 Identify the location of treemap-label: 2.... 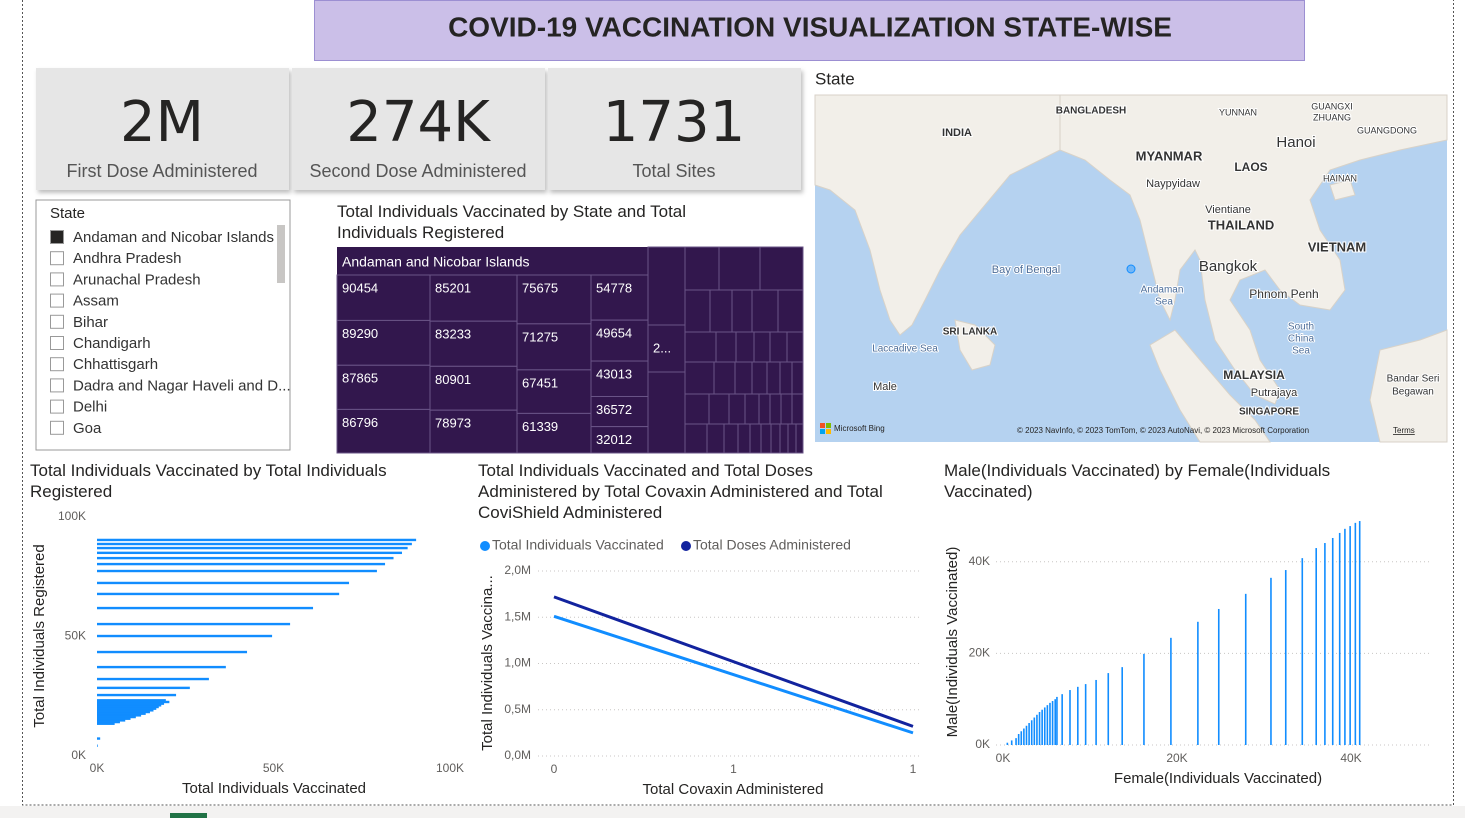
(662, 347).